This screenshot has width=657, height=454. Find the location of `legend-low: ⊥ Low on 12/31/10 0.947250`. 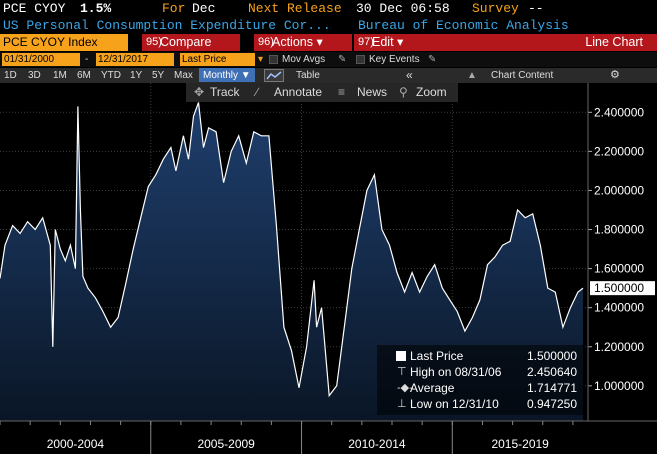

legend-low: ⊥ Low on 12/31/10 0.947250 is located at coordinates (480, 404).